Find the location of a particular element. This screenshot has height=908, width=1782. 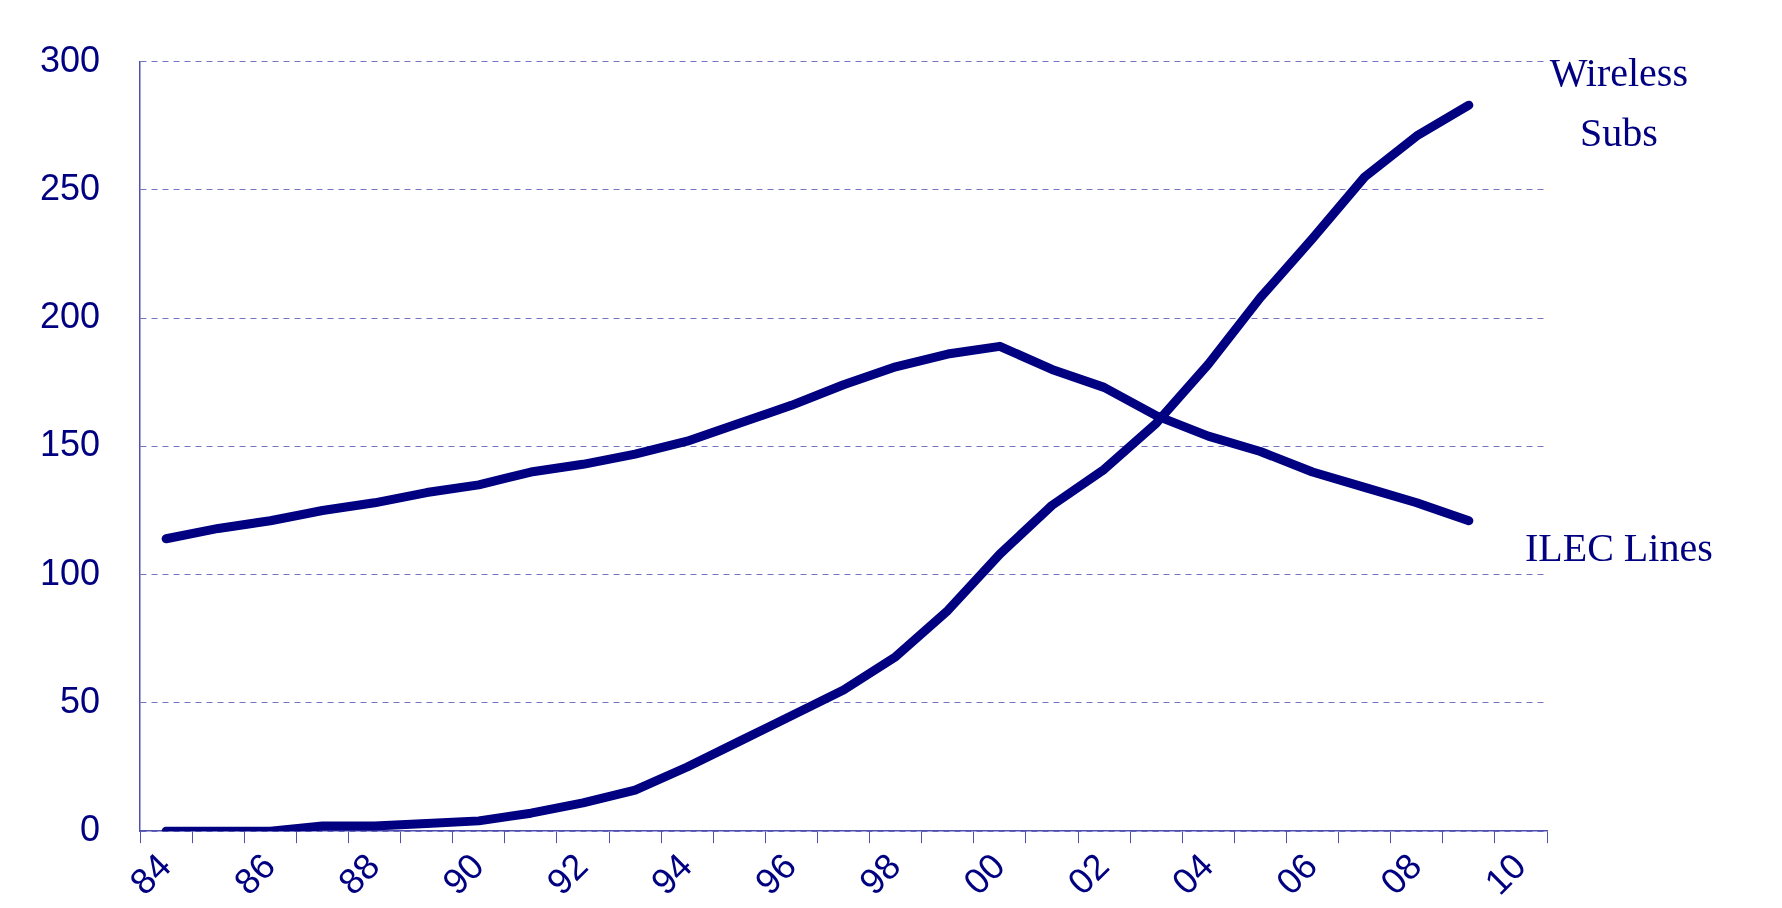

x-tick-label: 84 is located at coordinates (150, 874).